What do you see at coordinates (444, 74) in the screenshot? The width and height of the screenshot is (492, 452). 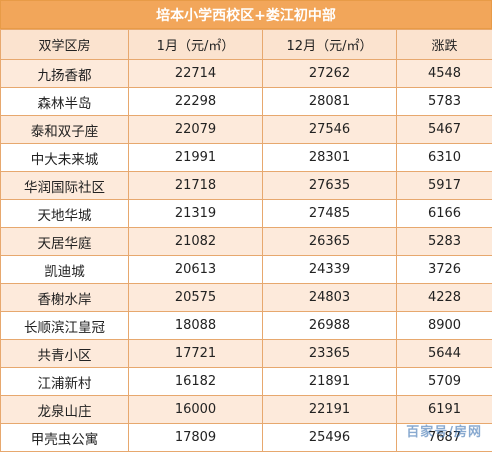 I see `cell-change: 4548` at bounding box center [444, 74].